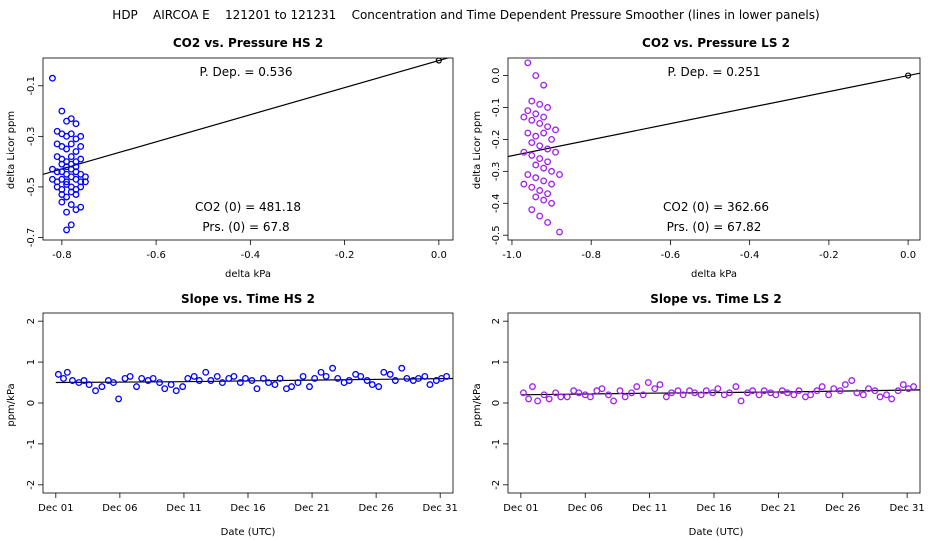  What do you see at coordinates (496, 403) in the screenshot?
I see `y-tick-label: 0` at bounding box center [496, 403].